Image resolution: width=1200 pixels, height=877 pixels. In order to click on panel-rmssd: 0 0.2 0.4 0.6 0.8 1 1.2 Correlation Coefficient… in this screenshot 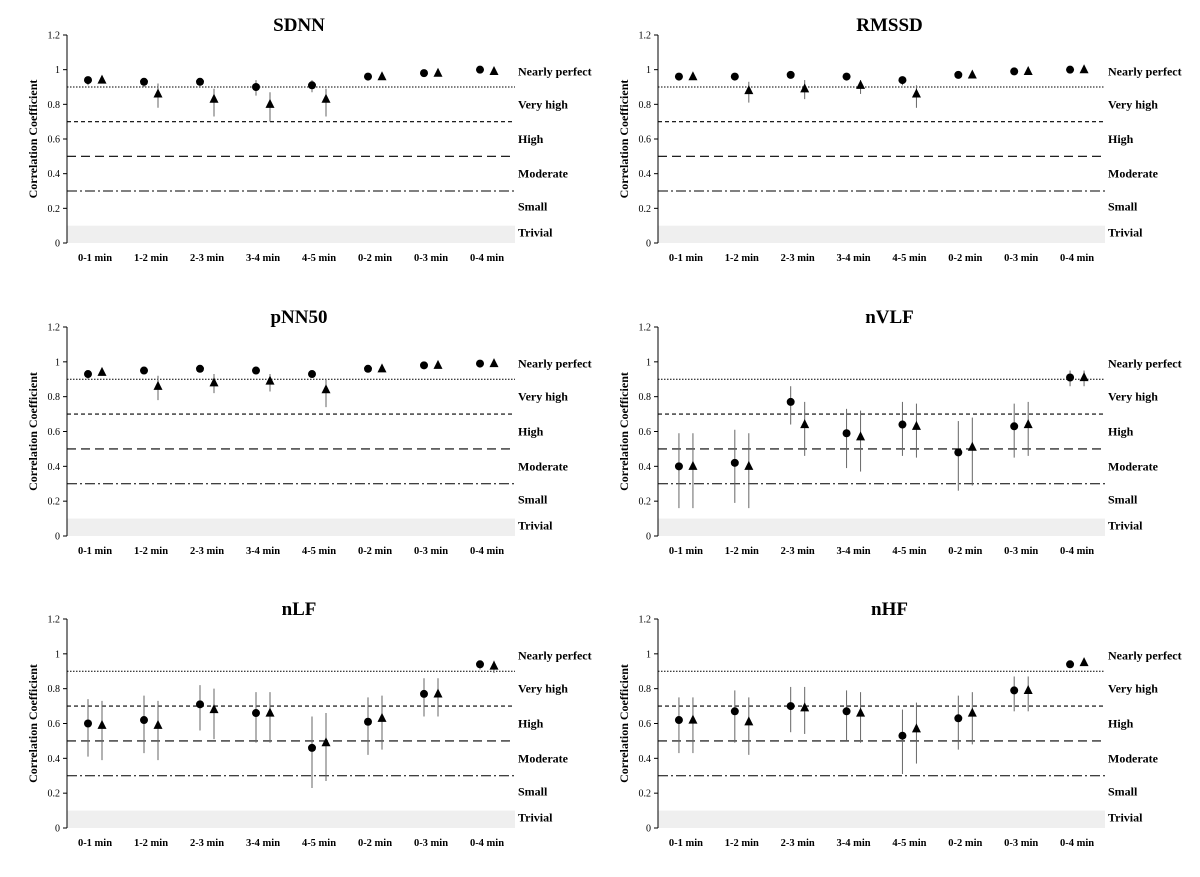, I will do `click(899, 139)`.